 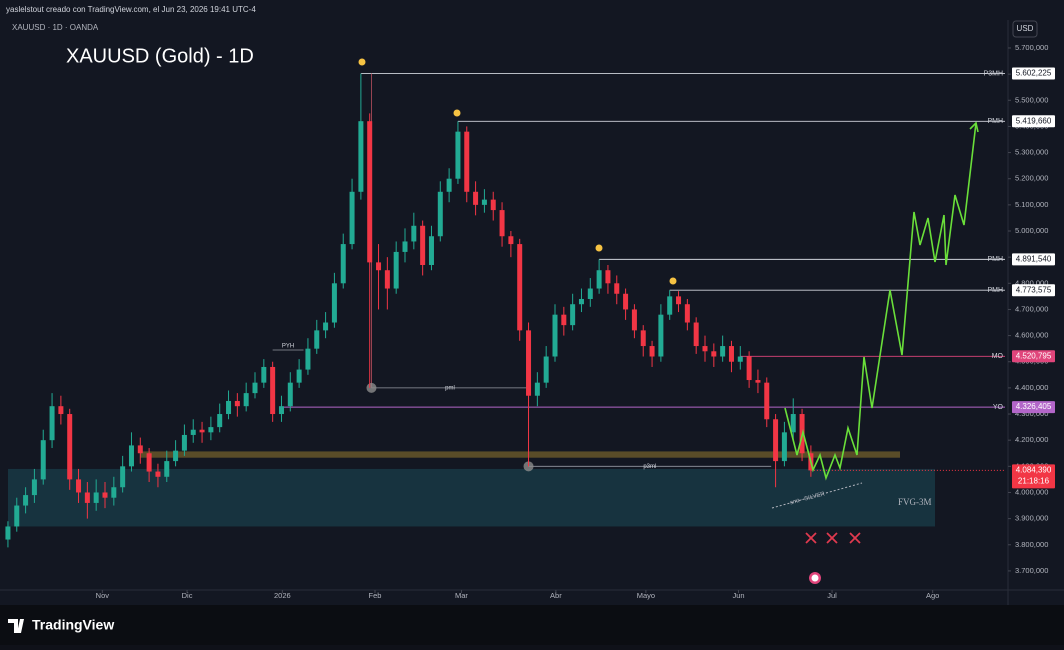 What do you see at coordinates (1034, 481) in the screenshot?
I see `countdown: 21:18:16` at bounding box center [1034, 481].